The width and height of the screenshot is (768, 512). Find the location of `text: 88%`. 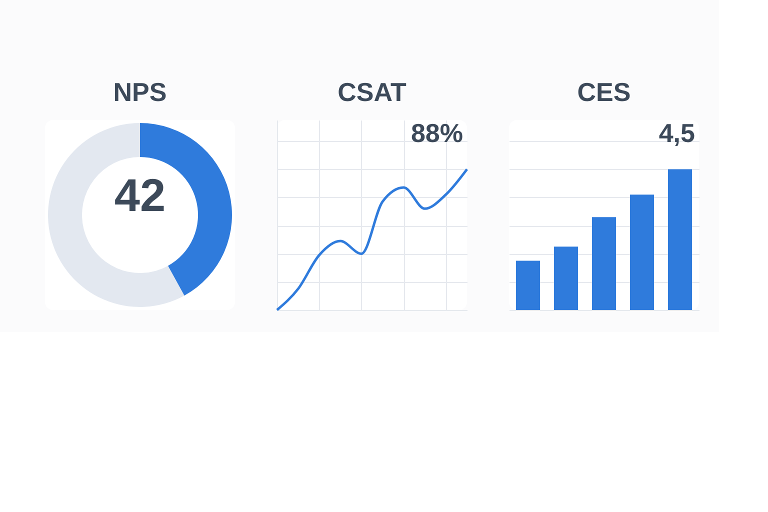

text: 88% is located at coordinates (436, 133).